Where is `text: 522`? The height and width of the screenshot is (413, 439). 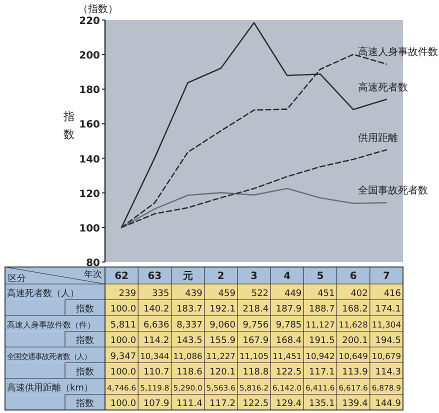
text: 522 is located at coordinates (260, 293).